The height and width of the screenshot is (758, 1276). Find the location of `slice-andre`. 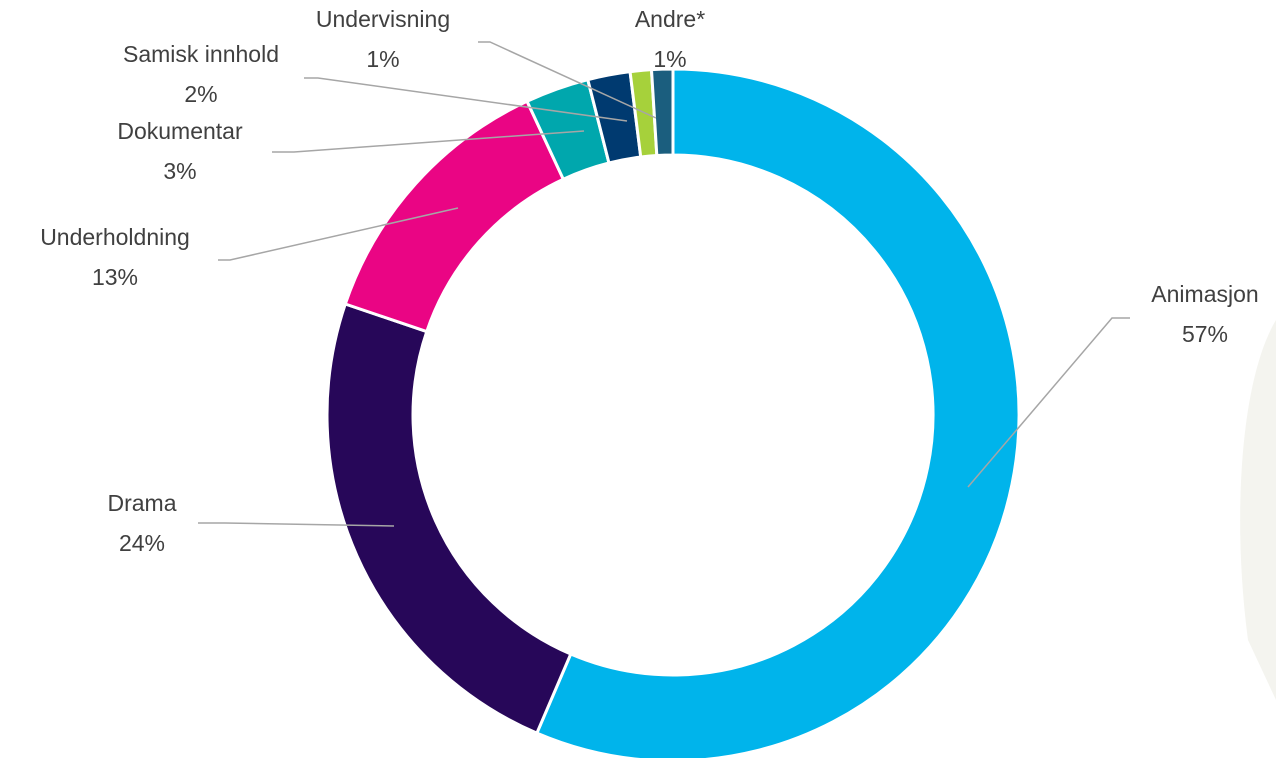

slice-andre is located at coordinates (662, 112).